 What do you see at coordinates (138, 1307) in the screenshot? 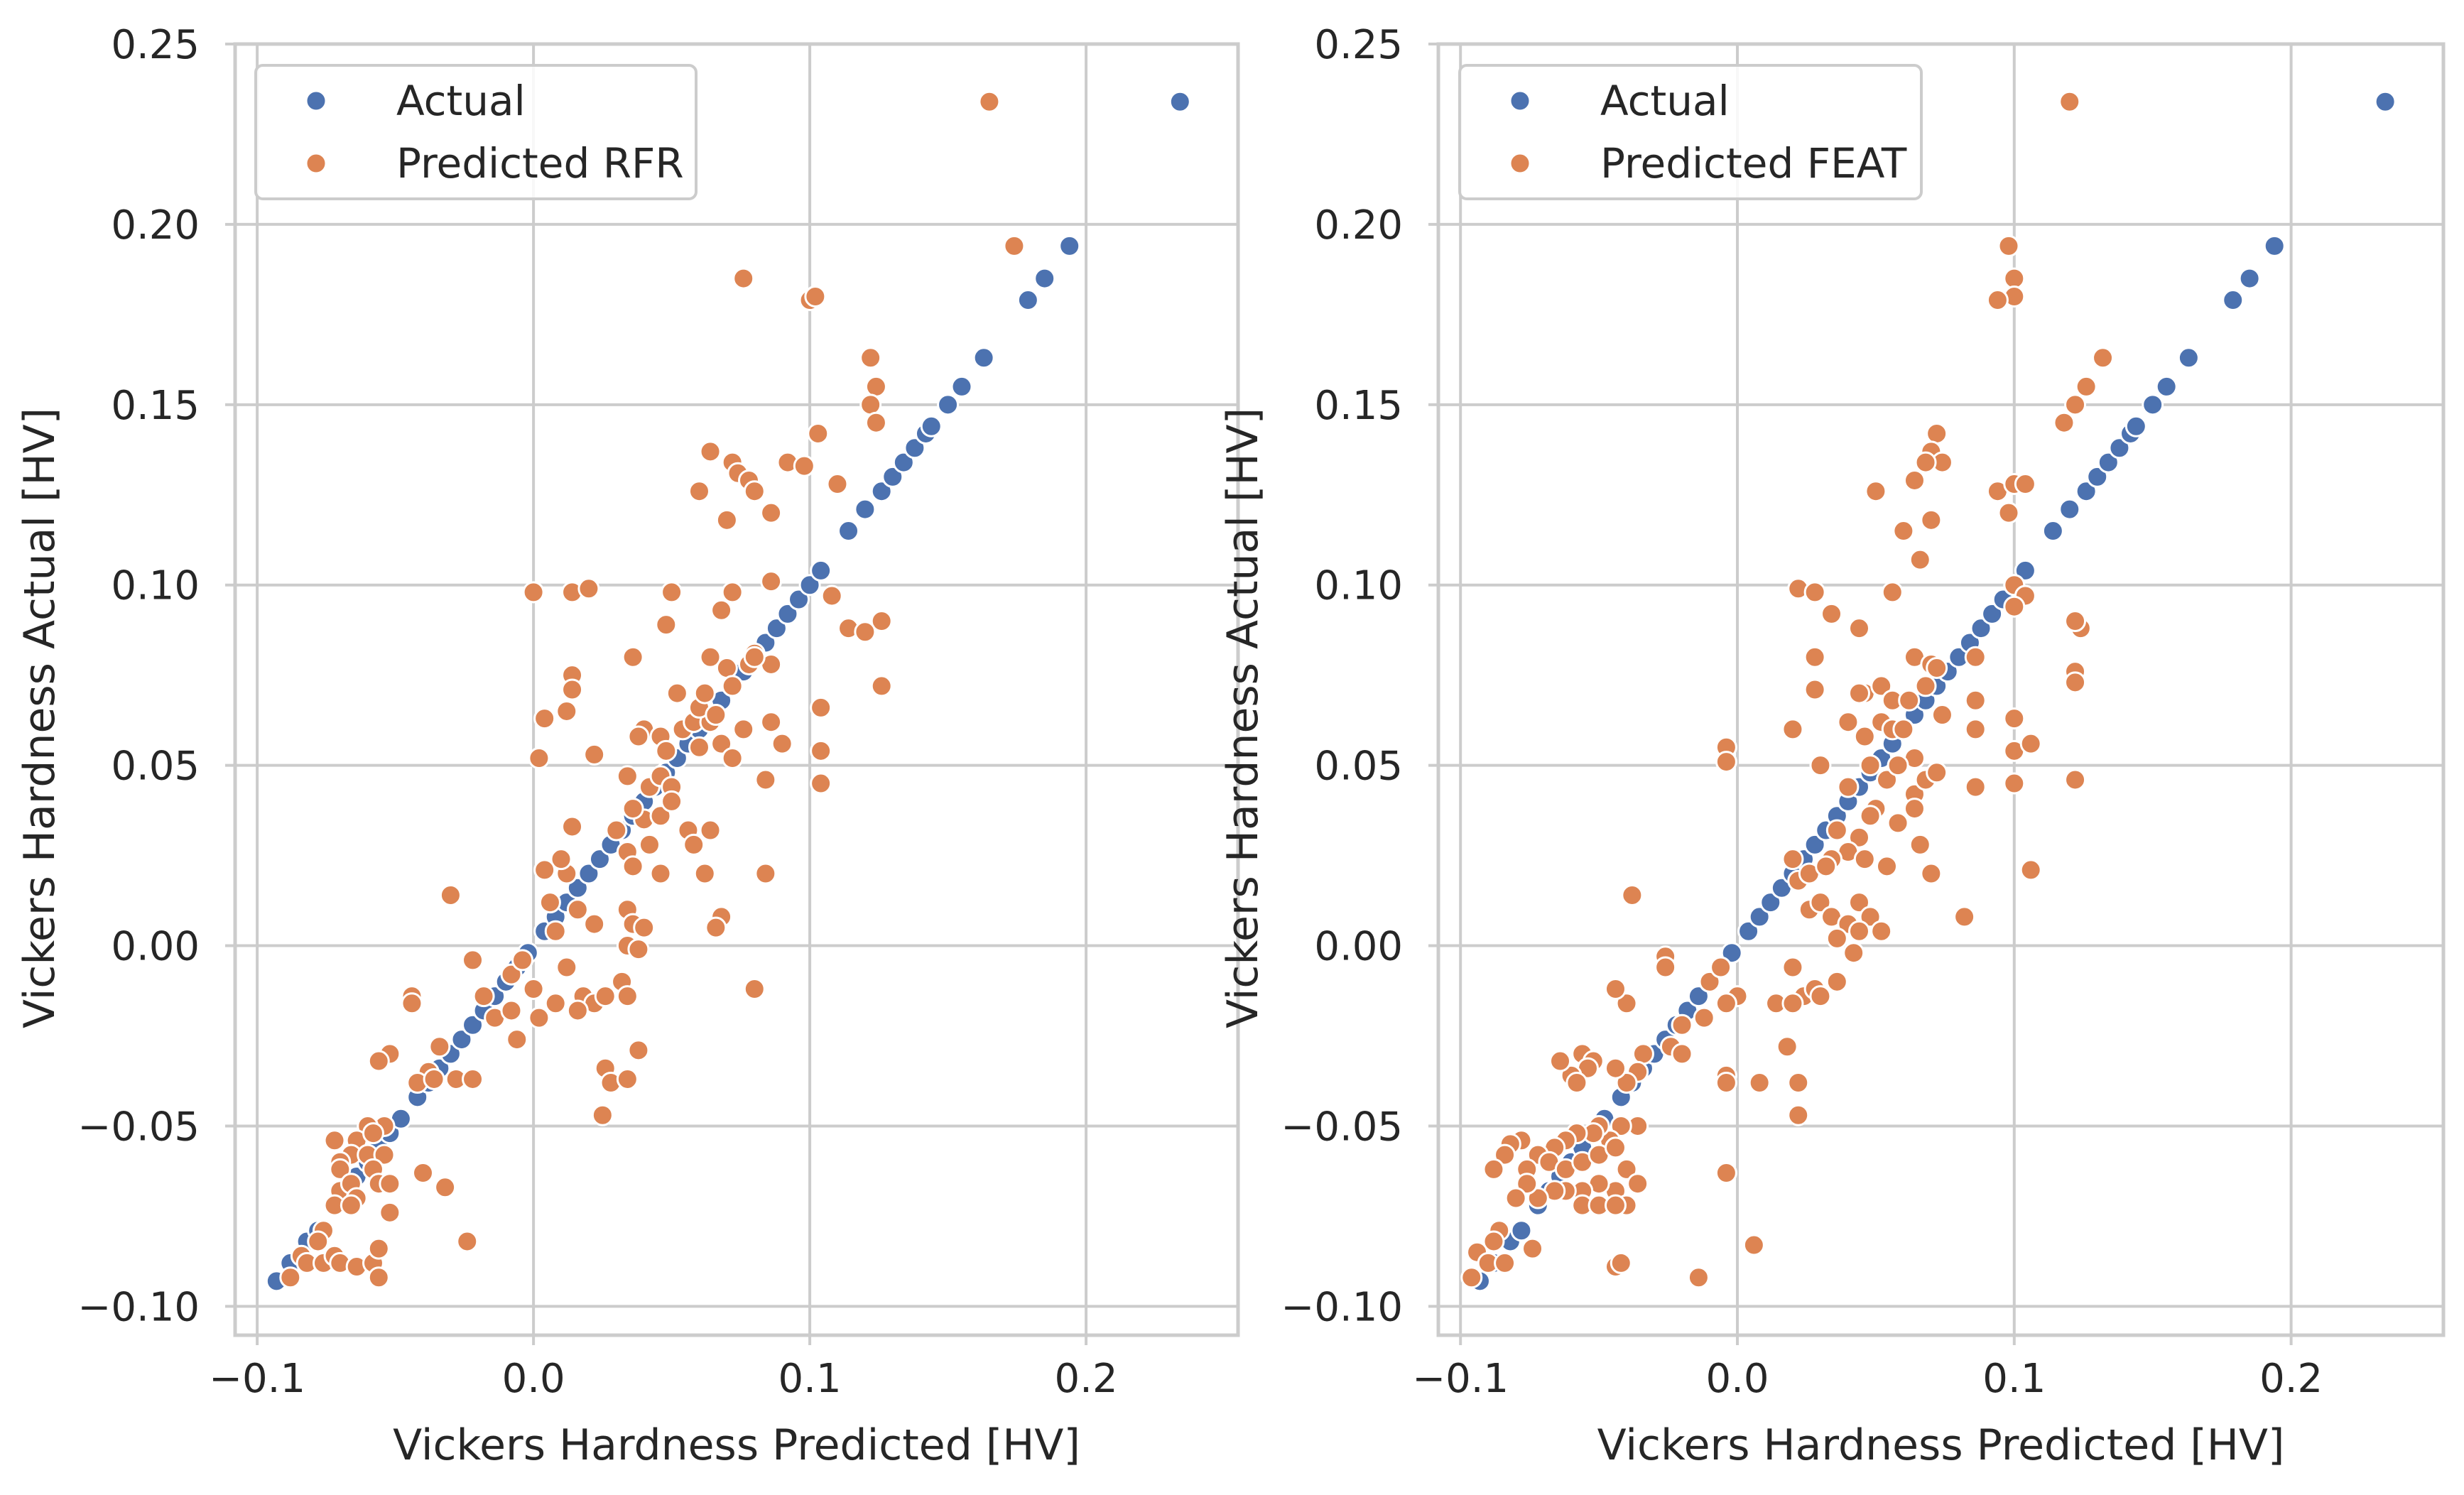
I see `y-tick-label: −0.10` at bounding box center [138, 1307].